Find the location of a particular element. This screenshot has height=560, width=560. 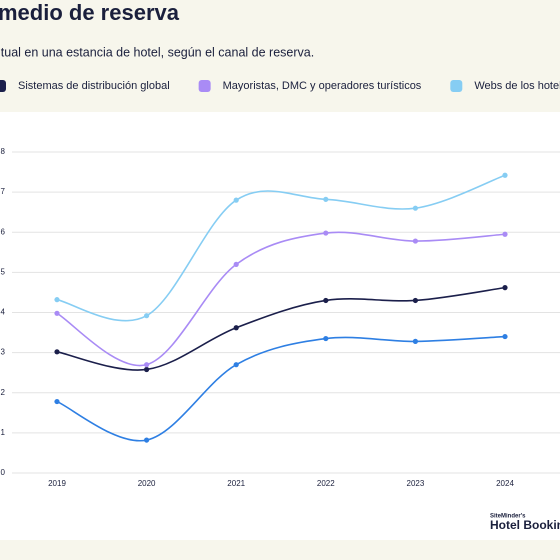

y-tick-label: 6 is located at coordinates (3, 231).